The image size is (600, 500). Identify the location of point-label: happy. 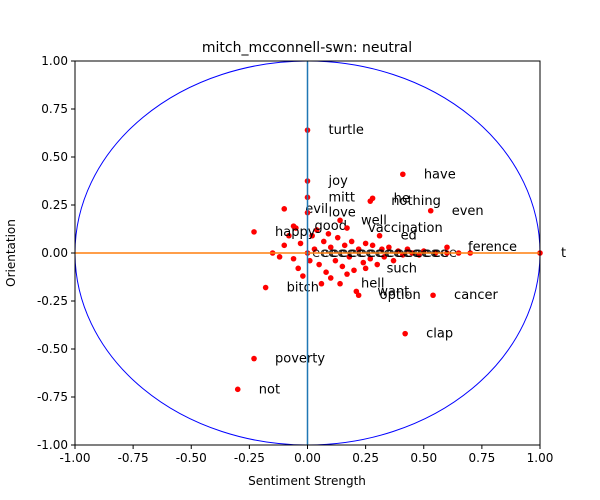
(295, 232).